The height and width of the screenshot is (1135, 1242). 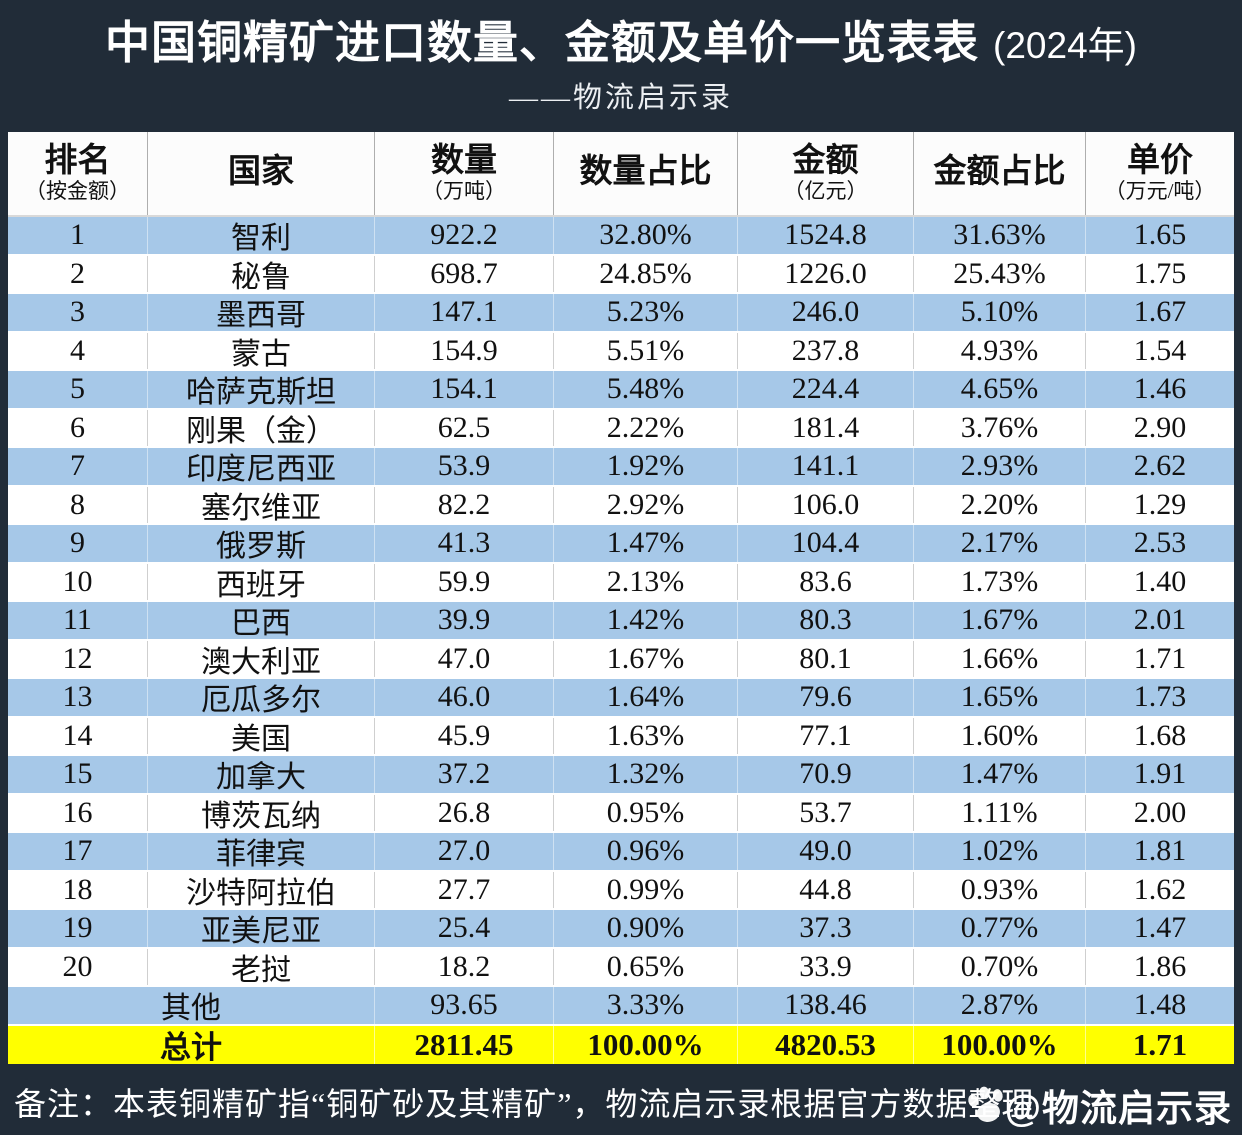 I want to click on rank-cell: 18, so click(x=78, y=889).